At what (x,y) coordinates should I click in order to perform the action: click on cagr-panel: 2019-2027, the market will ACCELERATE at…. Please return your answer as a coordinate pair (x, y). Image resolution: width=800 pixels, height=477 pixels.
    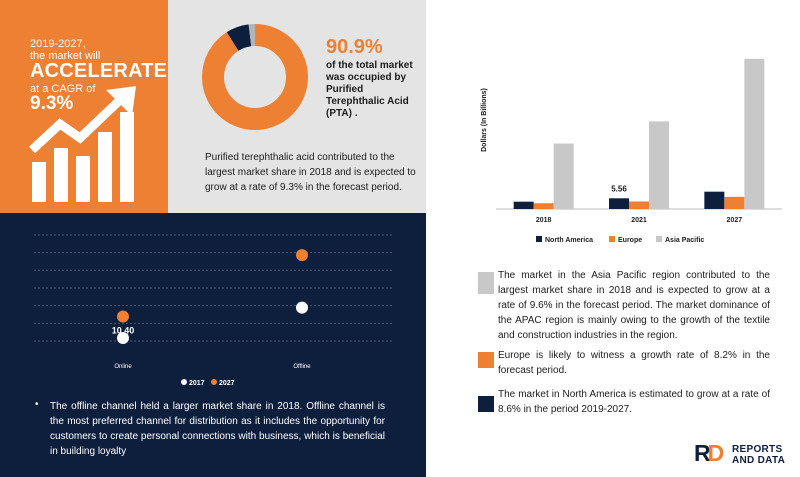
    Looking at the image, I should click on (84, 106).